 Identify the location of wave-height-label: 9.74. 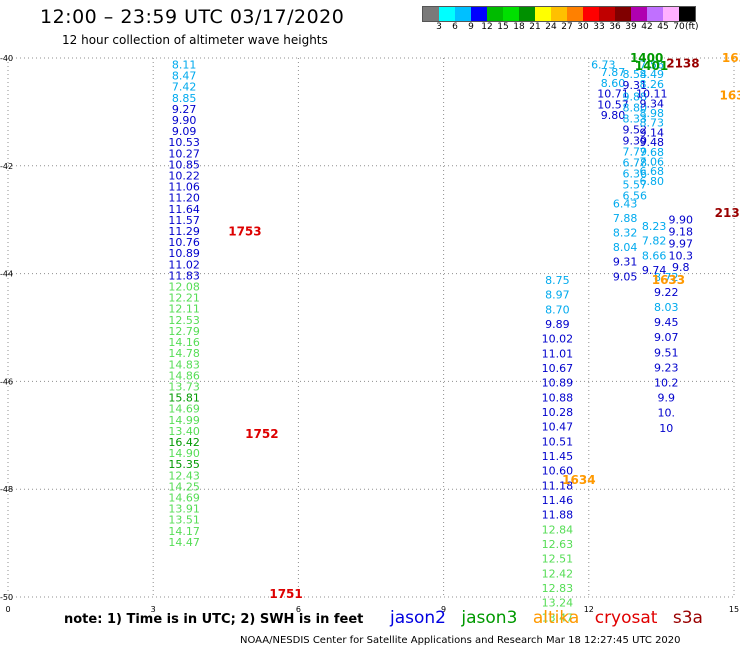
(654, 270).